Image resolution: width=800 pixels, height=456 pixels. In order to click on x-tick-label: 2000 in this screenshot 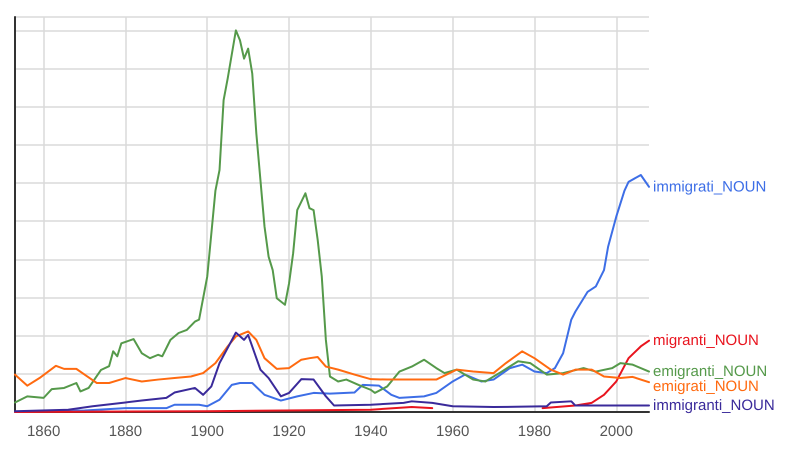, I will do `click(616, 431)`.